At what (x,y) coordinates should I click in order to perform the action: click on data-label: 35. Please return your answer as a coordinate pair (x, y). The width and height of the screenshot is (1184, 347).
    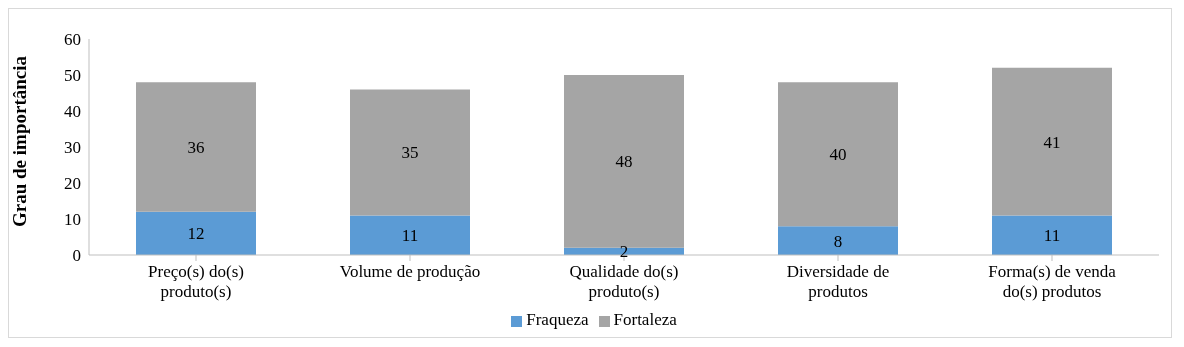
    Looking at the image, I should click on (410, 153).